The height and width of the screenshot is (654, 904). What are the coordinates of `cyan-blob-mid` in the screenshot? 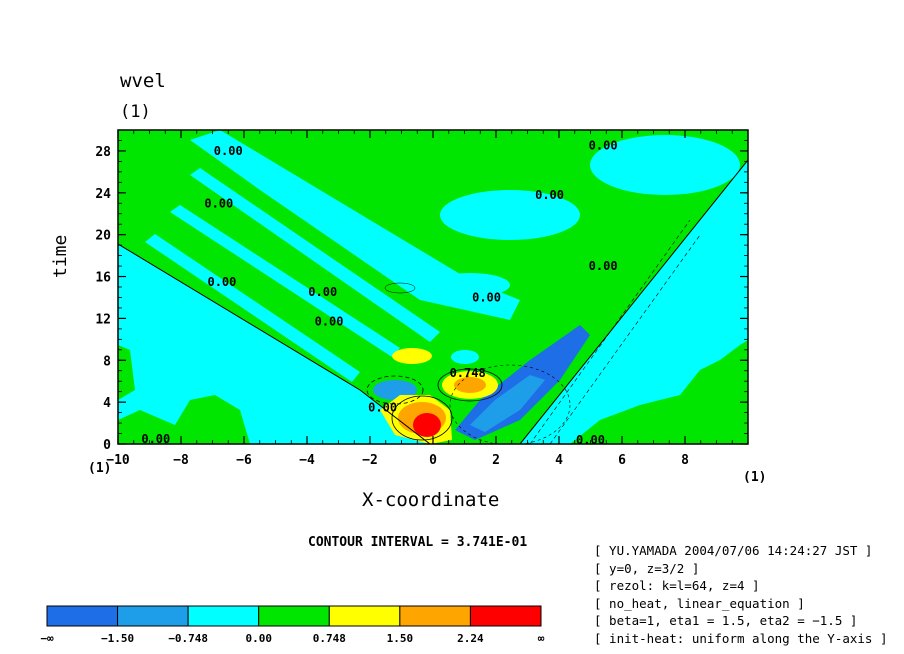 It's located at (470, 285).